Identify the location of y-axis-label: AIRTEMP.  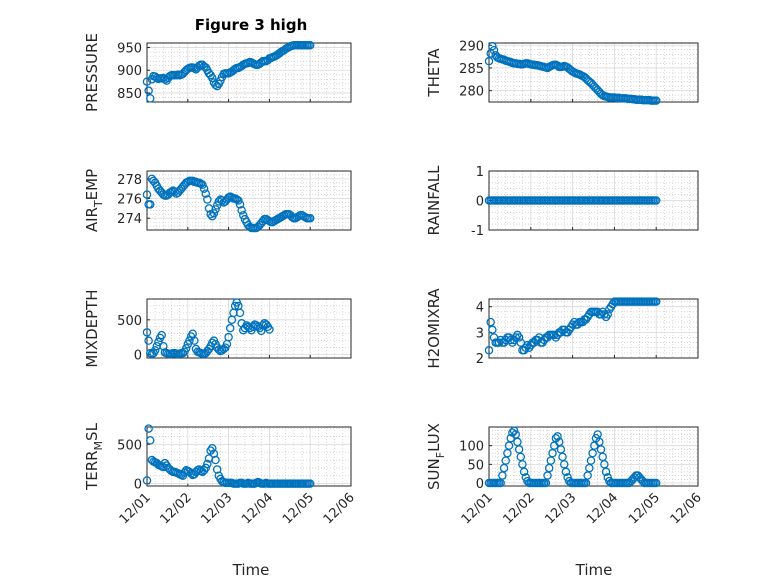
(94, 200).